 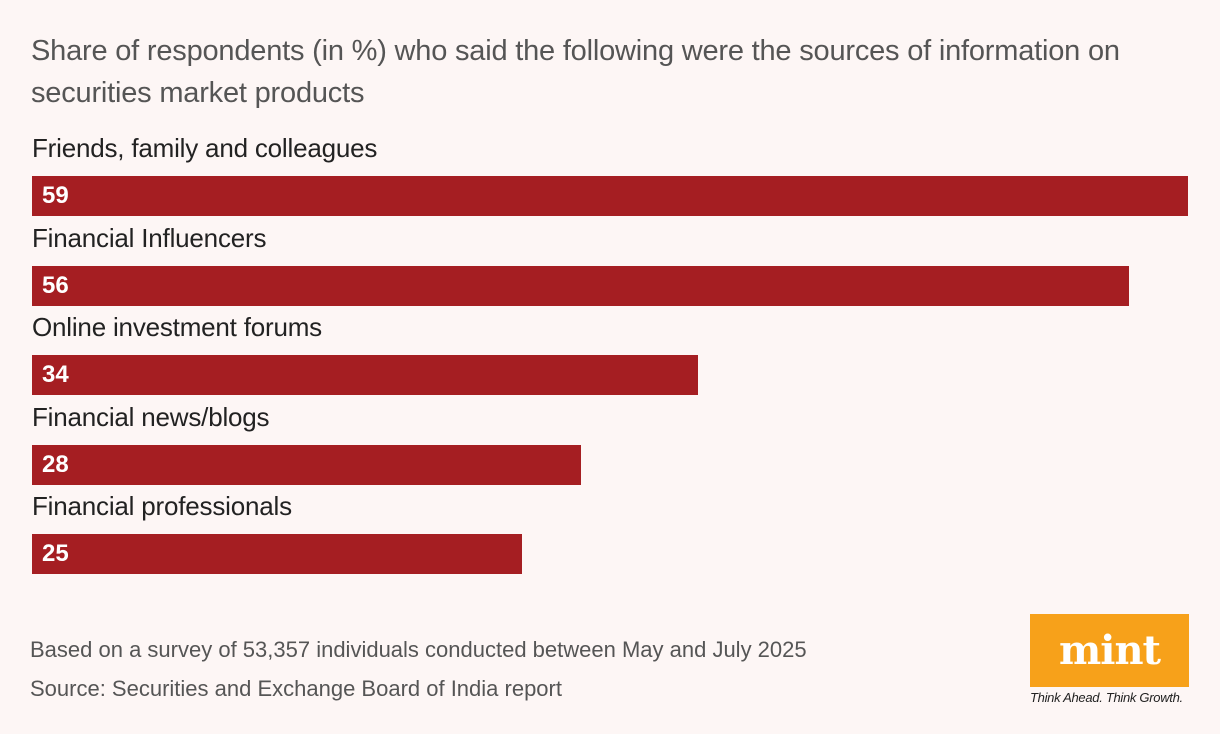 What do you see at coordinates (55, 195) in the screenshot?
I see `data-label: 59` at bounding box center [55, 195].